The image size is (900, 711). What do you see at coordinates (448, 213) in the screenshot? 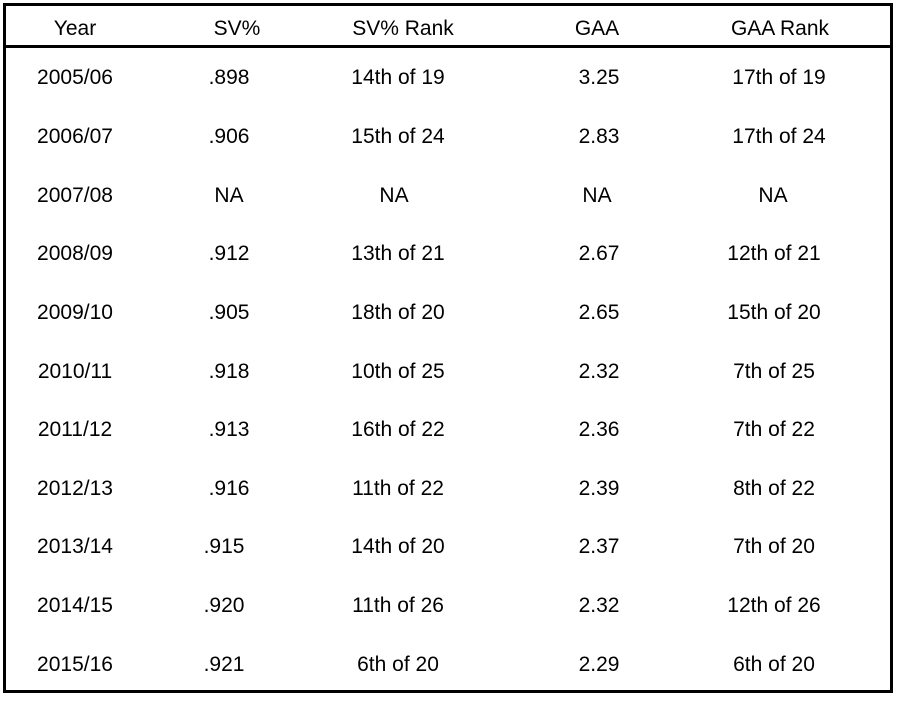
I see `table-row: 2007/08 NA NA NA NA` at bounding box center [448, 213].